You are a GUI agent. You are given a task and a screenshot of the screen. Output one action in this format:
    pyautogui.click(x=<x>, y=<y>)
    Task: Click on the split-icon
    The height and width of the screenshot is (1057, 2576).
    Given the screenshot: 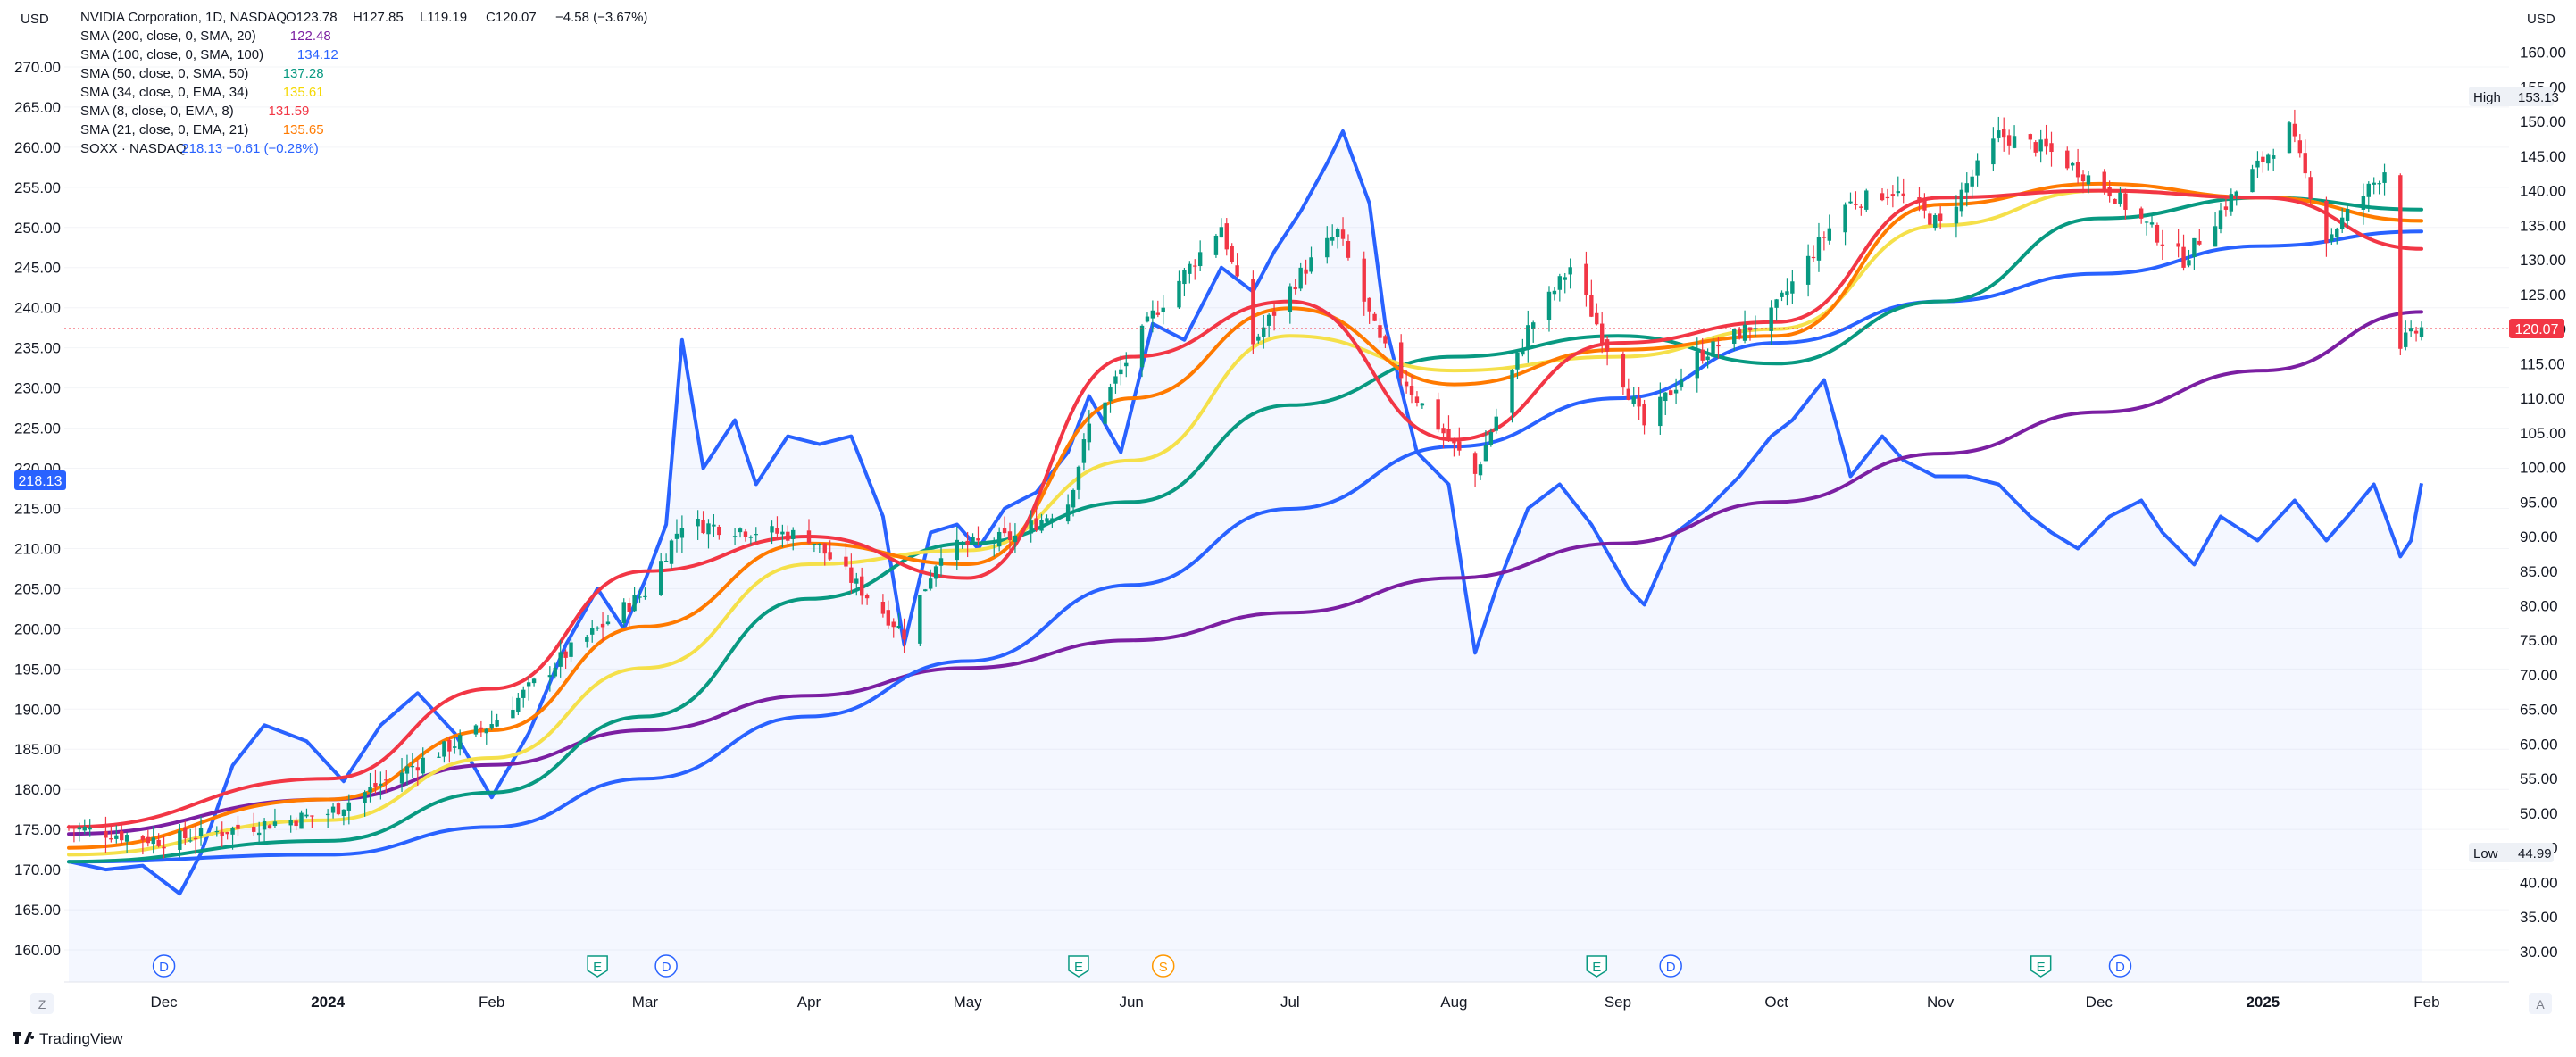 What is the action you would take?
    pyautogui.click(x=1163, y=966)
    